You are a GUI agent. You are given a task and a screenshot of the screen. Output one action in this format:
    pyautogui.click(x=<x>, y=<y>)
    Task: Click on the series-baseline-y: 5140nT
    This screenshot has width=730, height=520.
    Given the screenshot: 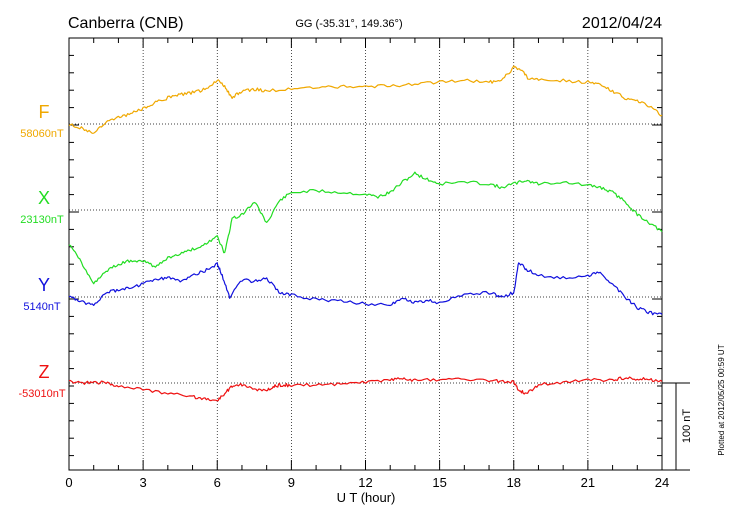 What is the action you would take?
    pyautogui.click(x=42, y=307)
    